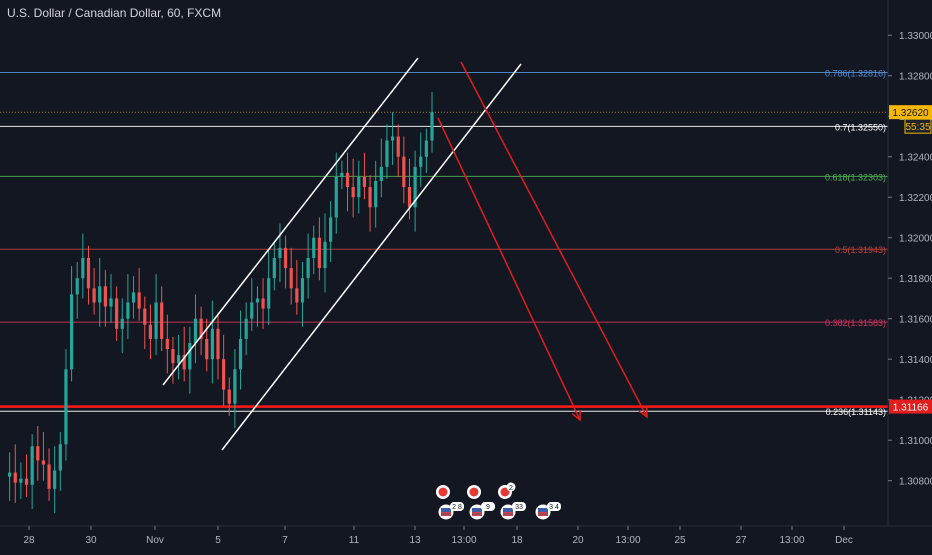  What do you see at coordinates (155, 540) in the screenshot?
I see `time-tick-label: Nov` at bounding box center [155, 540].